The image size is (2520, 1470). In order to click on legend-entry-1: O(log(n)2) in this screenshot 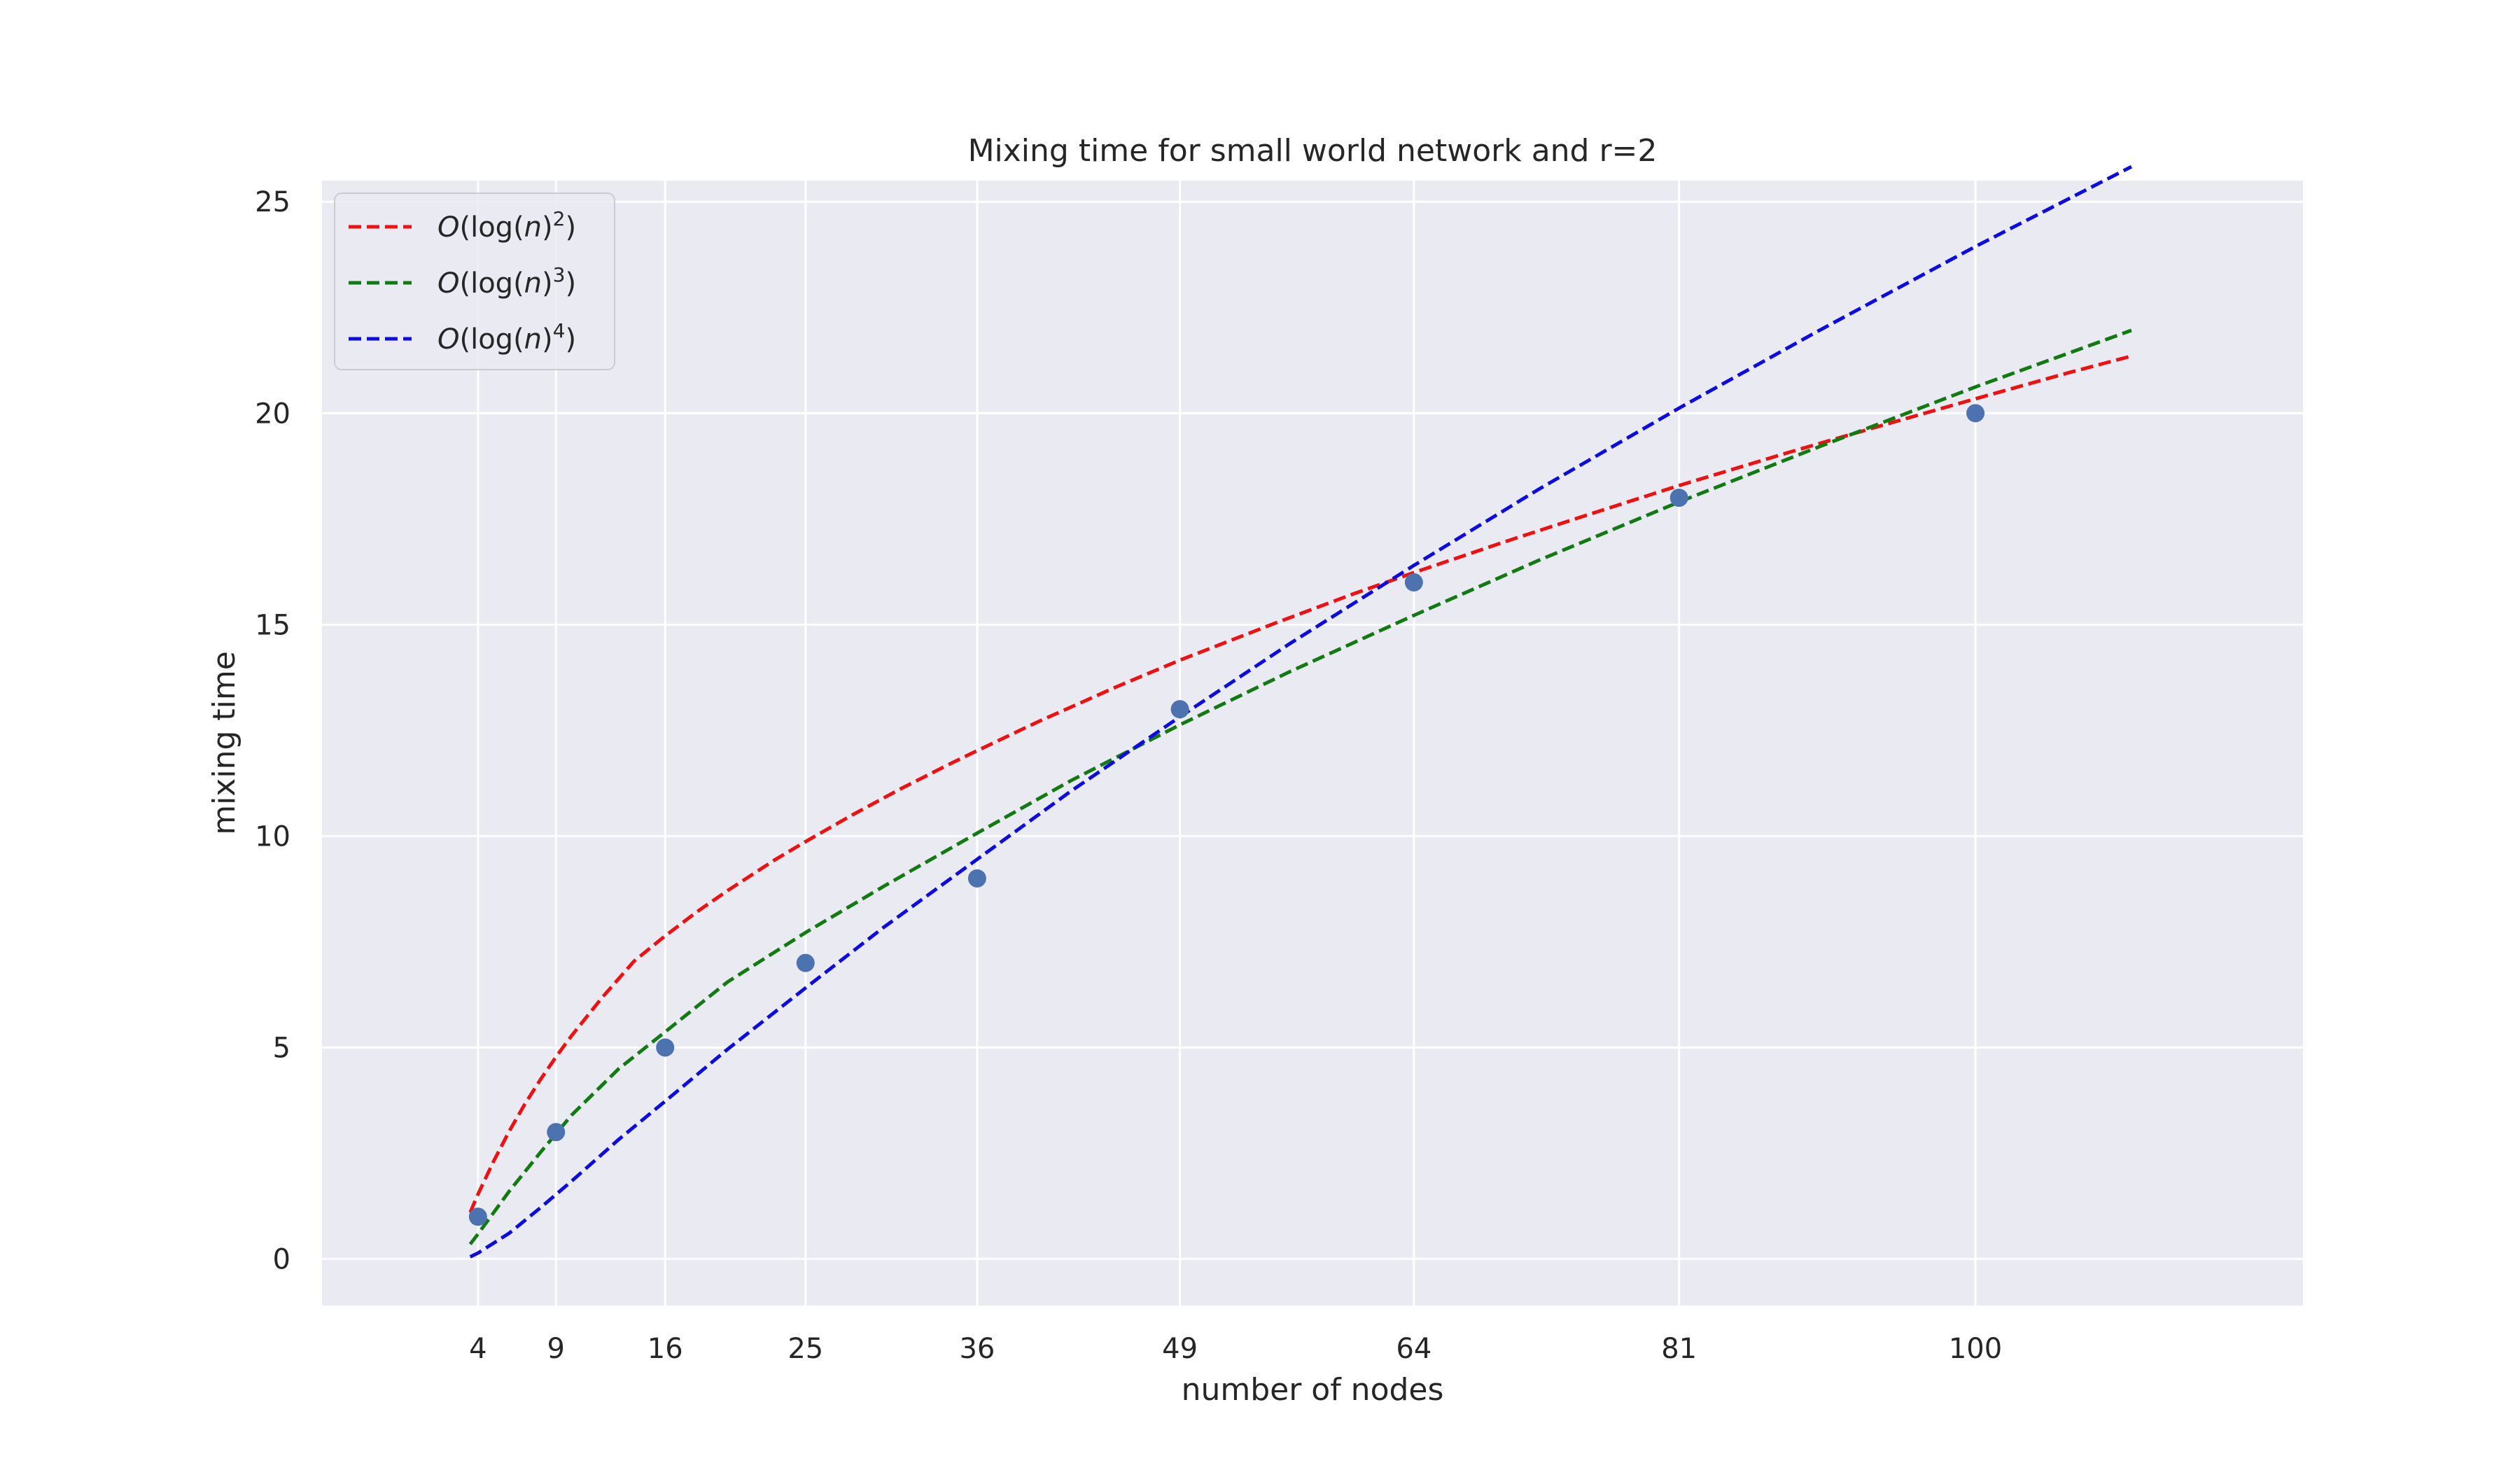, I will do `click(507, 225)`.